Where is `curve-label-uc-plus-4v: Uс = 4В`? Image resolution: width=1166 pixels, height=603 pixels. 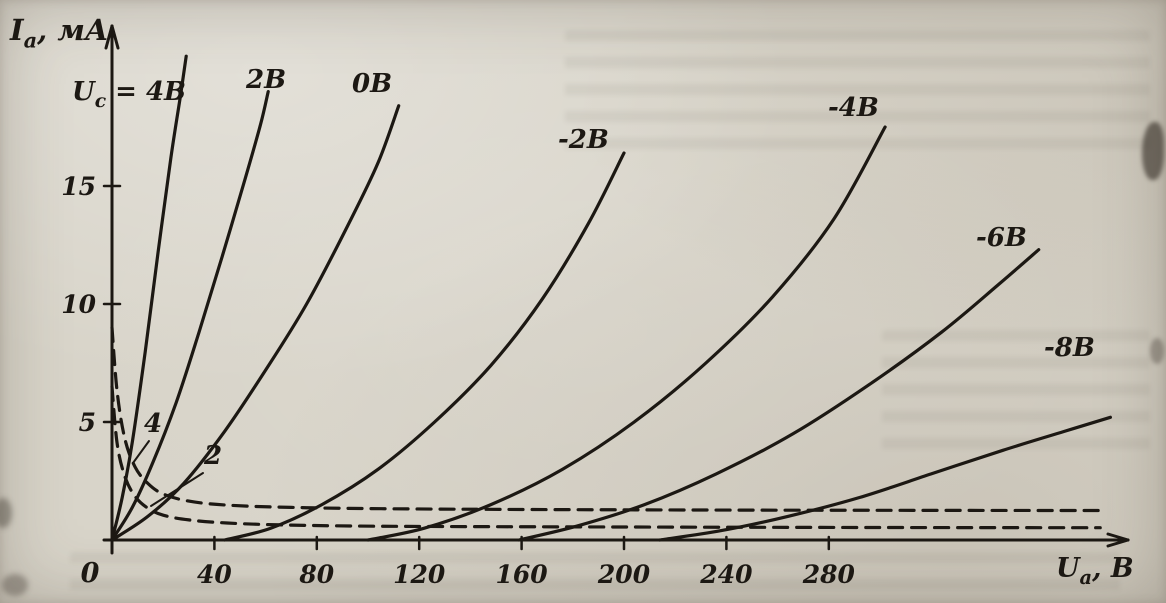
curve-label-uc-plus-4v: Uс = 4В is located at coordinates (129, 94).